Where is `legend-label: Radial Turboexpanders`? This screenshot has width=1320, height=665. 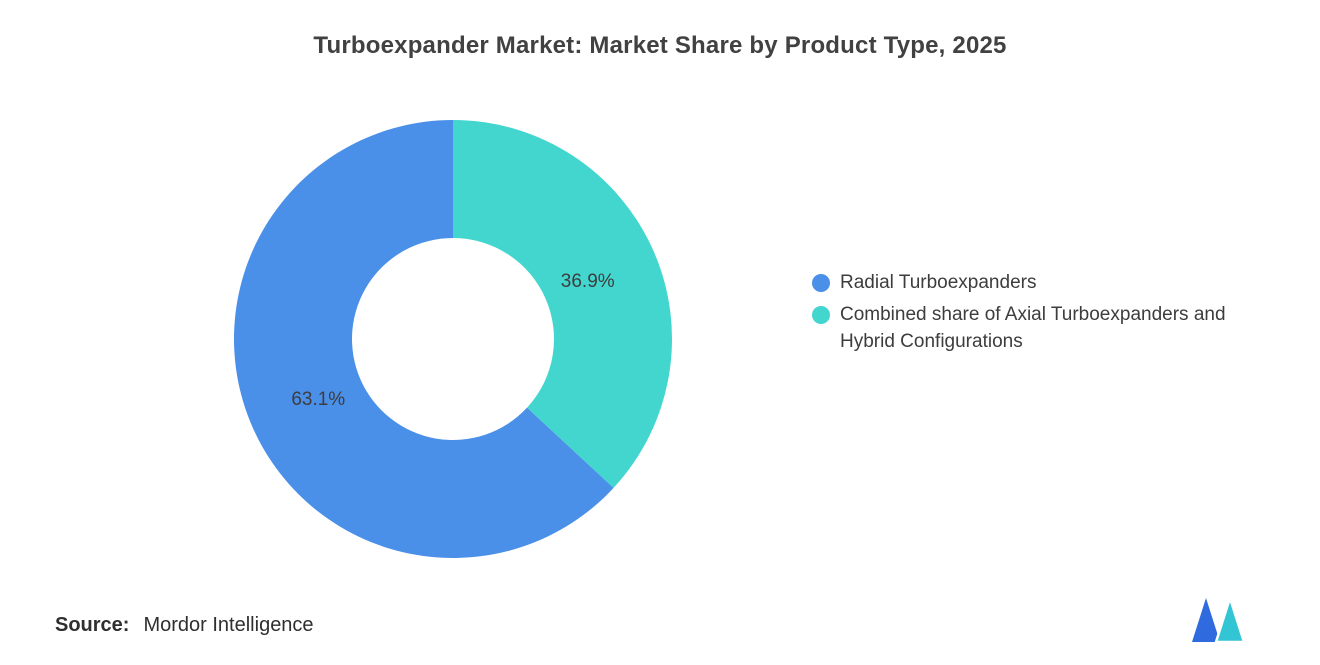
legend-label: Radial Turboexpanders is located at coordinates (938, 282).